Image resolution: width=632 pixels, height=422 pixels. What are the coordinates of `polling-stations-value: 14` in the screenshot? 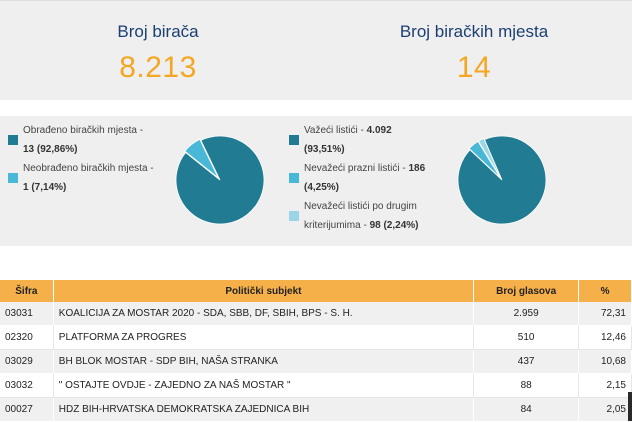 It's located at (474, 67).